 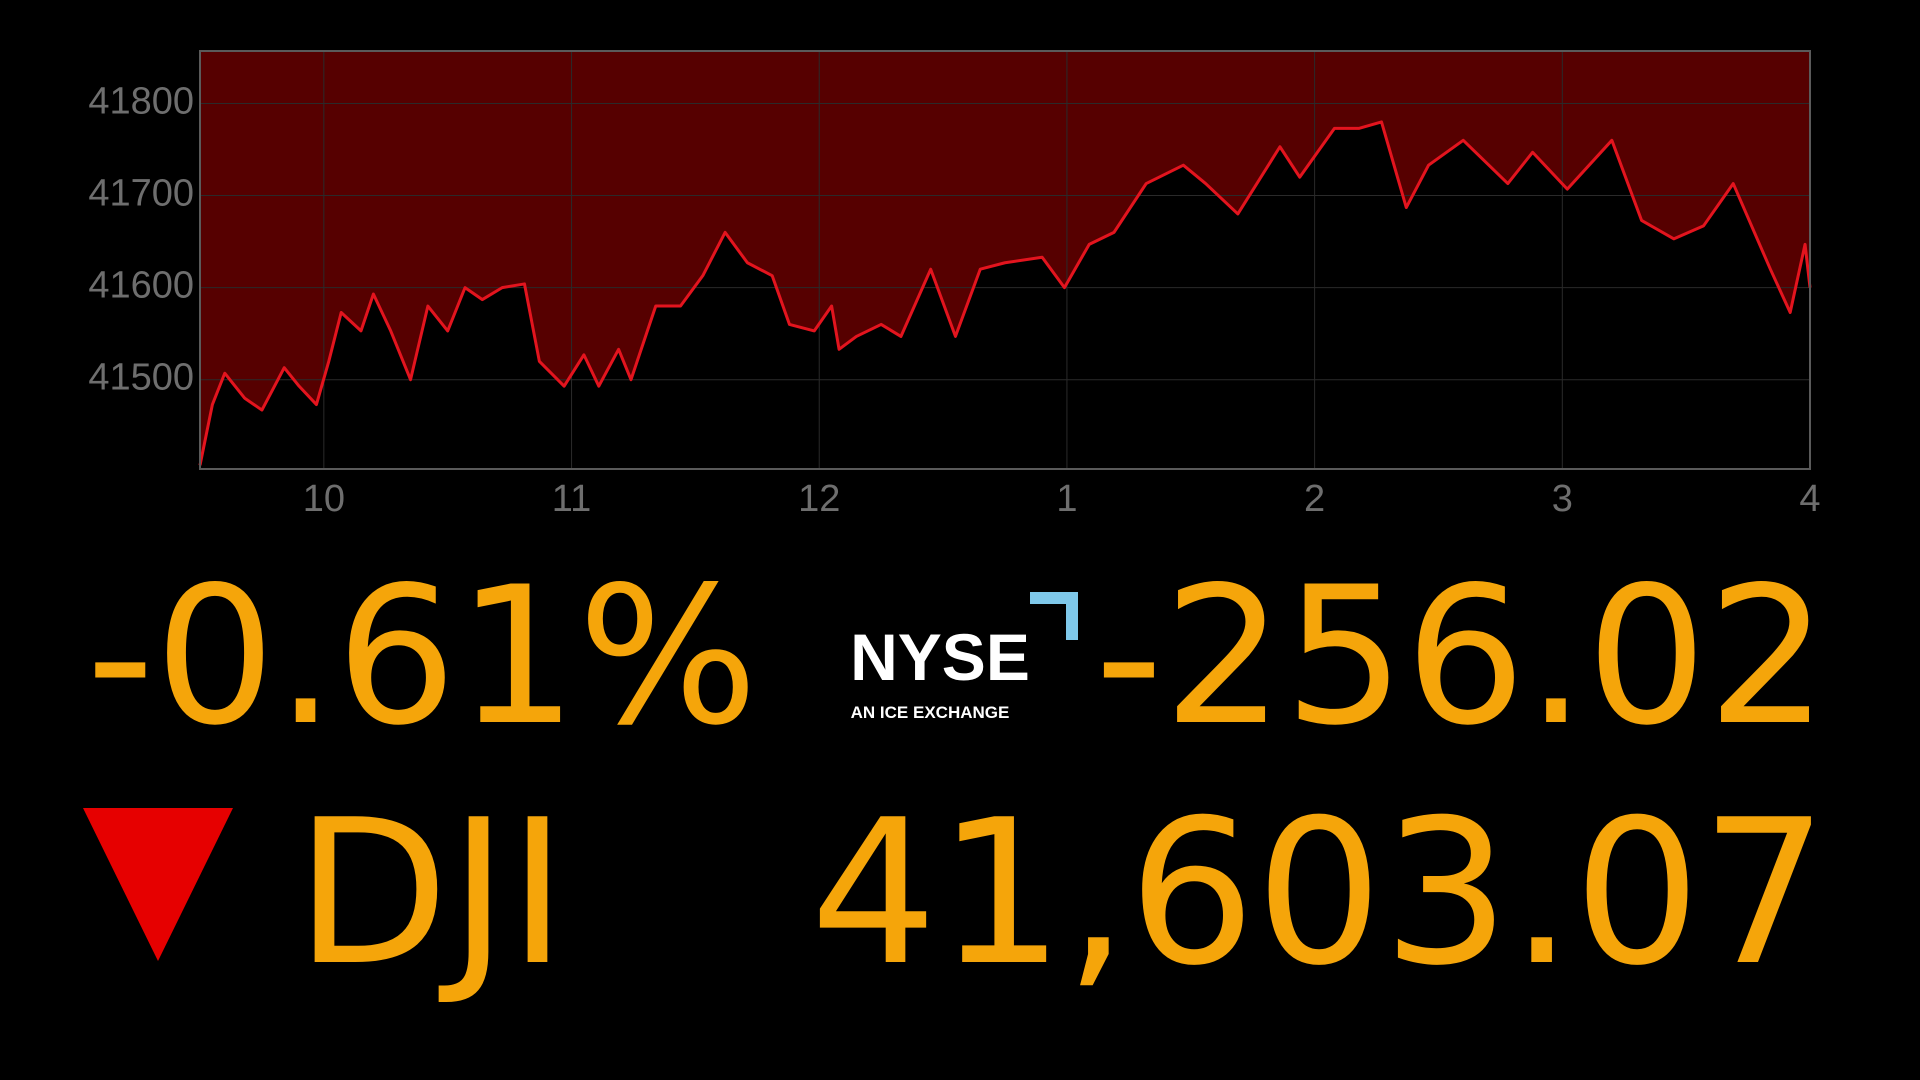 What do you see at coordinates (930, 712) in the screenshot?
I see `logo-tagline: AN ICE EXCHANGE` at bounding box center [930, 712].